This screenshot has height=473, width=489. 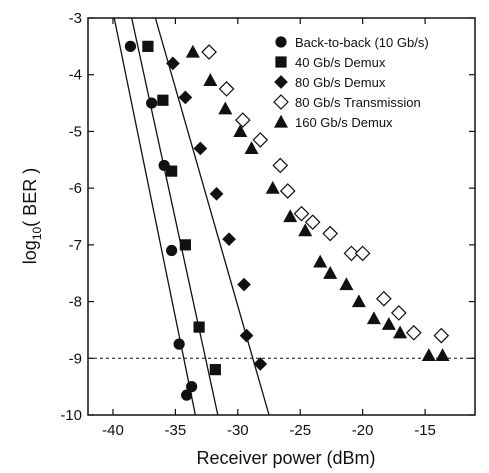 I want to click on x-tick-label: -35, so click(x=176, y=430).